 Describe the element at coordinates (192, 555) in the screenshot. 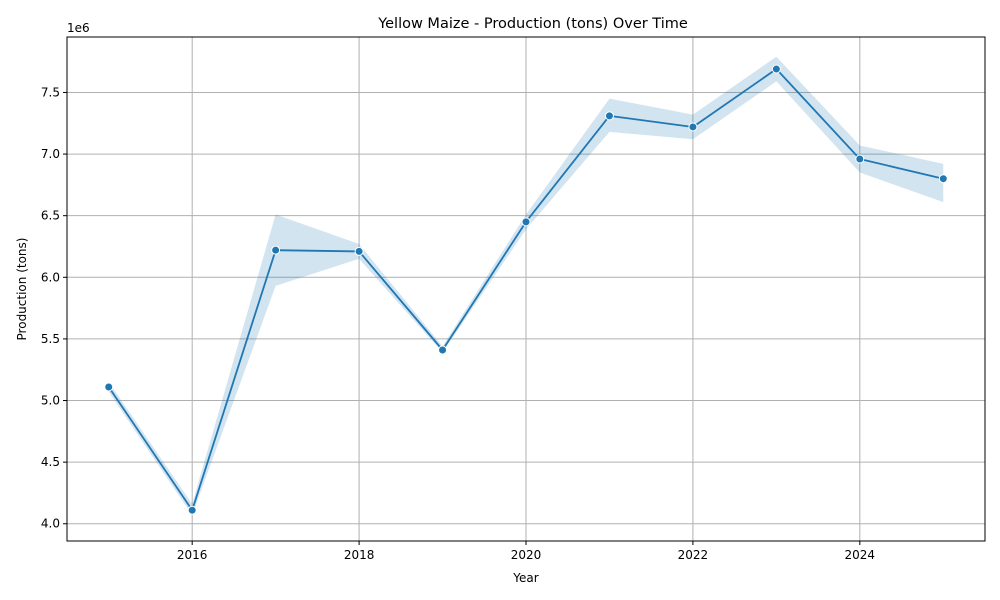

I see `x-tick-label: 2016` at that location.